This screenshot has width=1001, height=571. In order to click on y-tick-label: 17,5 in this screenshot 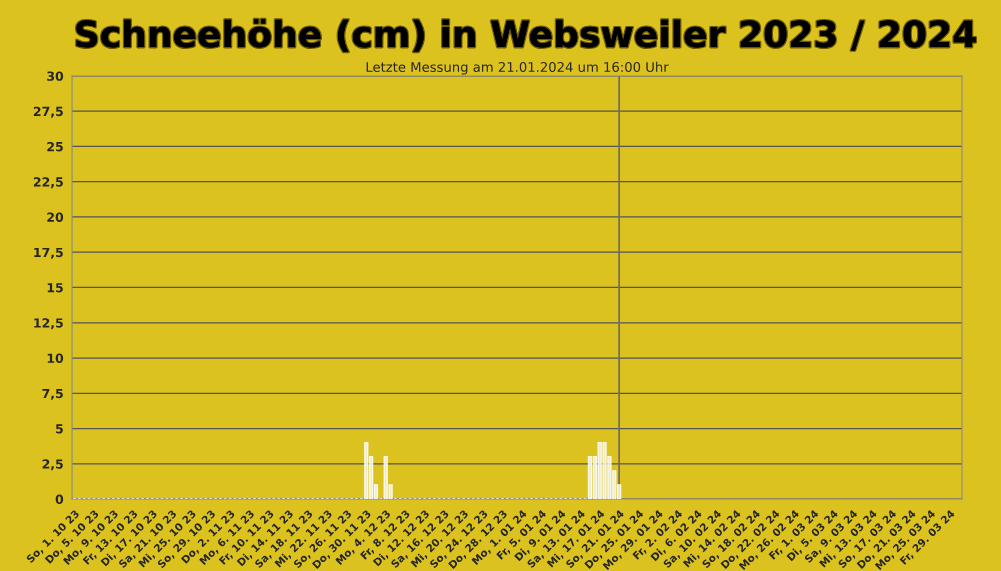, I will do `click(48, 253)`.